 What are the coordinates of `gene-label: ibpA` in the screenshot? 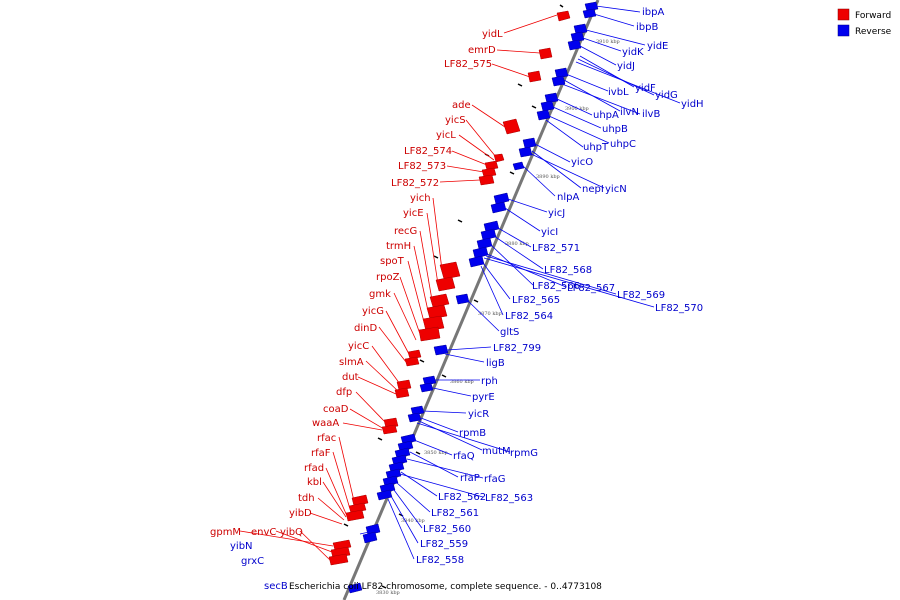 It's located at (653, 12).